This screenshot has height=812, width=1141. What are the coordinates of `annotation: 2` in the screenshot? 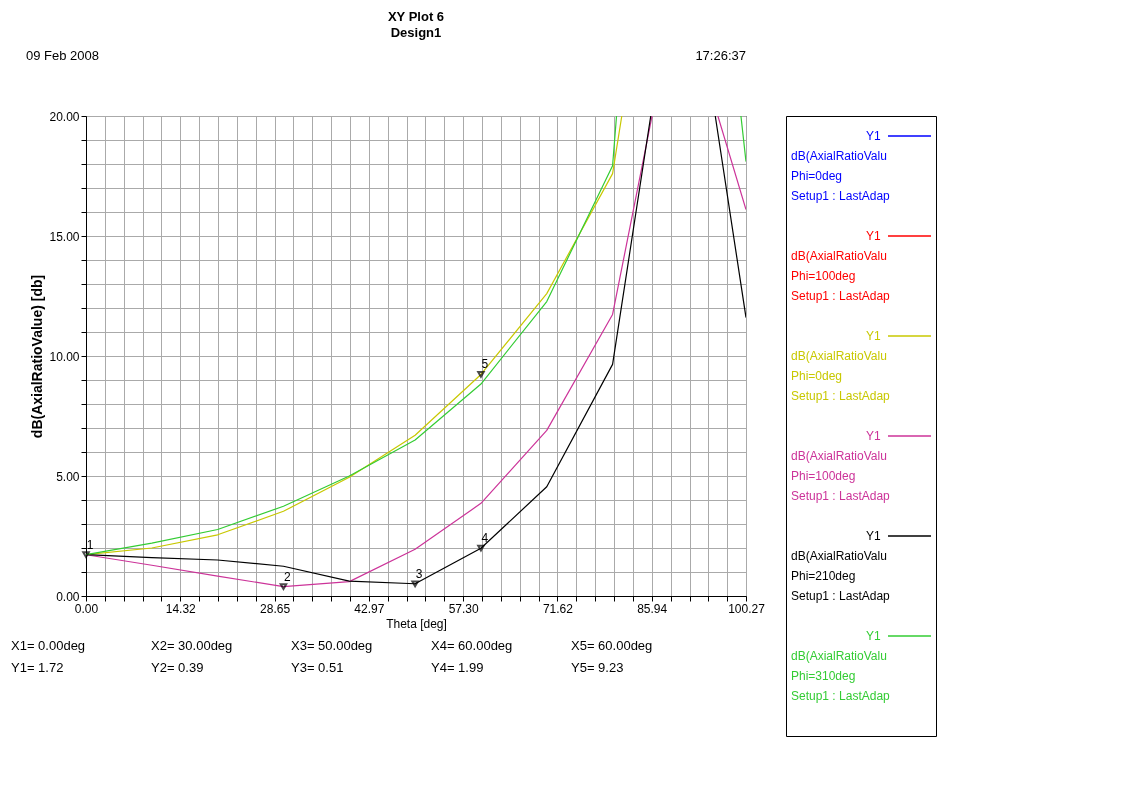 It's located at (288, 576).